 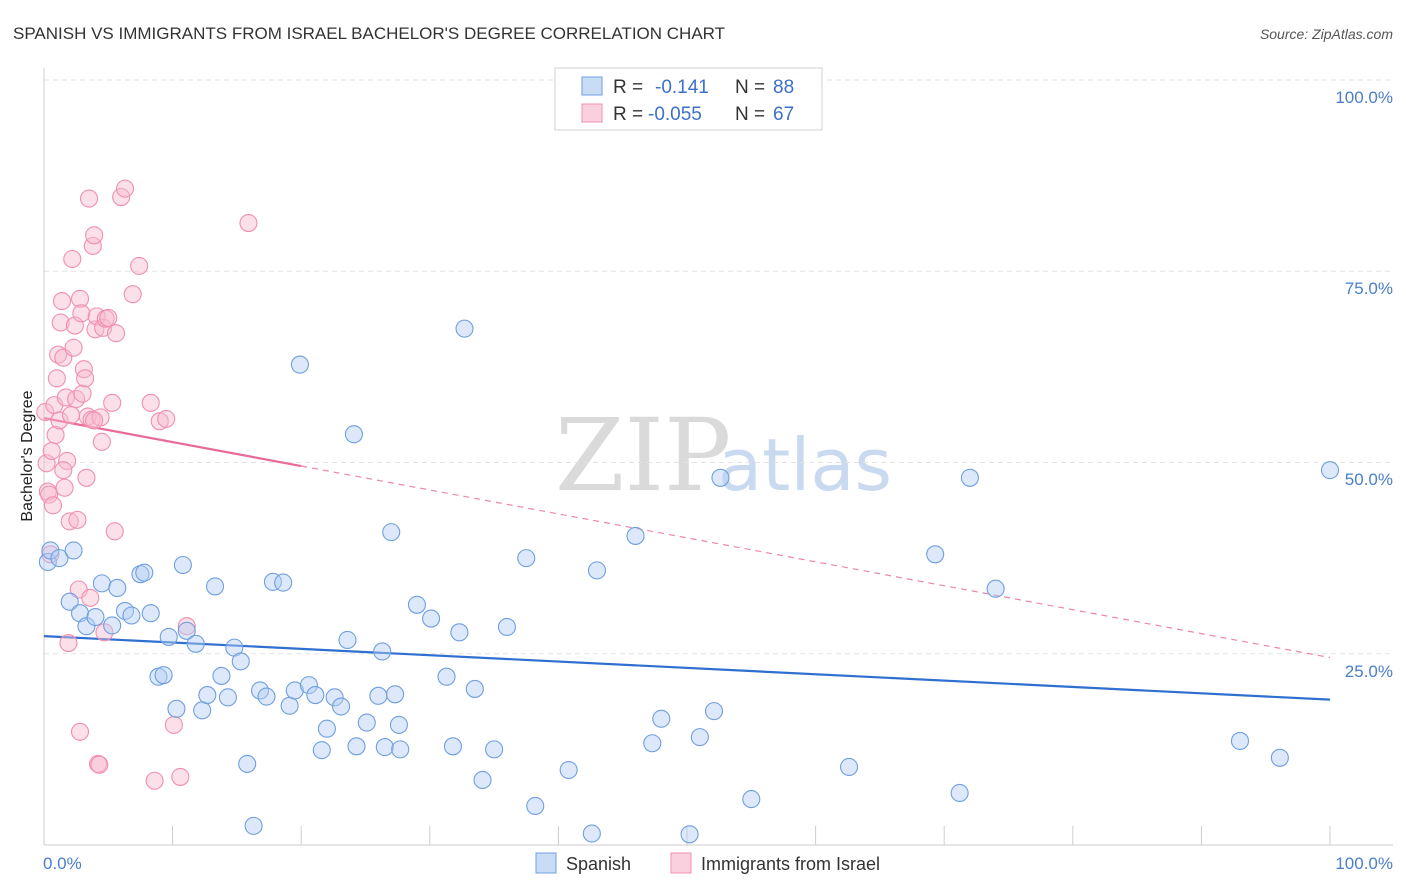 What do you see at coordinates (1364, 384) in the screenshot?
I see `y-tick-labels: 25.0% 50.0% 75.0% 100.0%` at bounding box center [1364, 384].